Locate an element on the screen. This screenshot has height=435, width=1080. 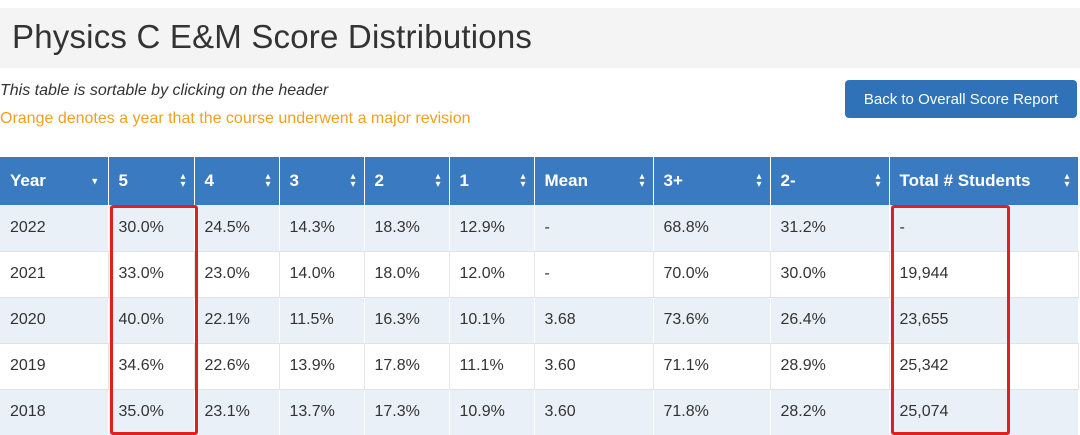
column-header-year: Year ▾ is located at coordinates (54, 181).